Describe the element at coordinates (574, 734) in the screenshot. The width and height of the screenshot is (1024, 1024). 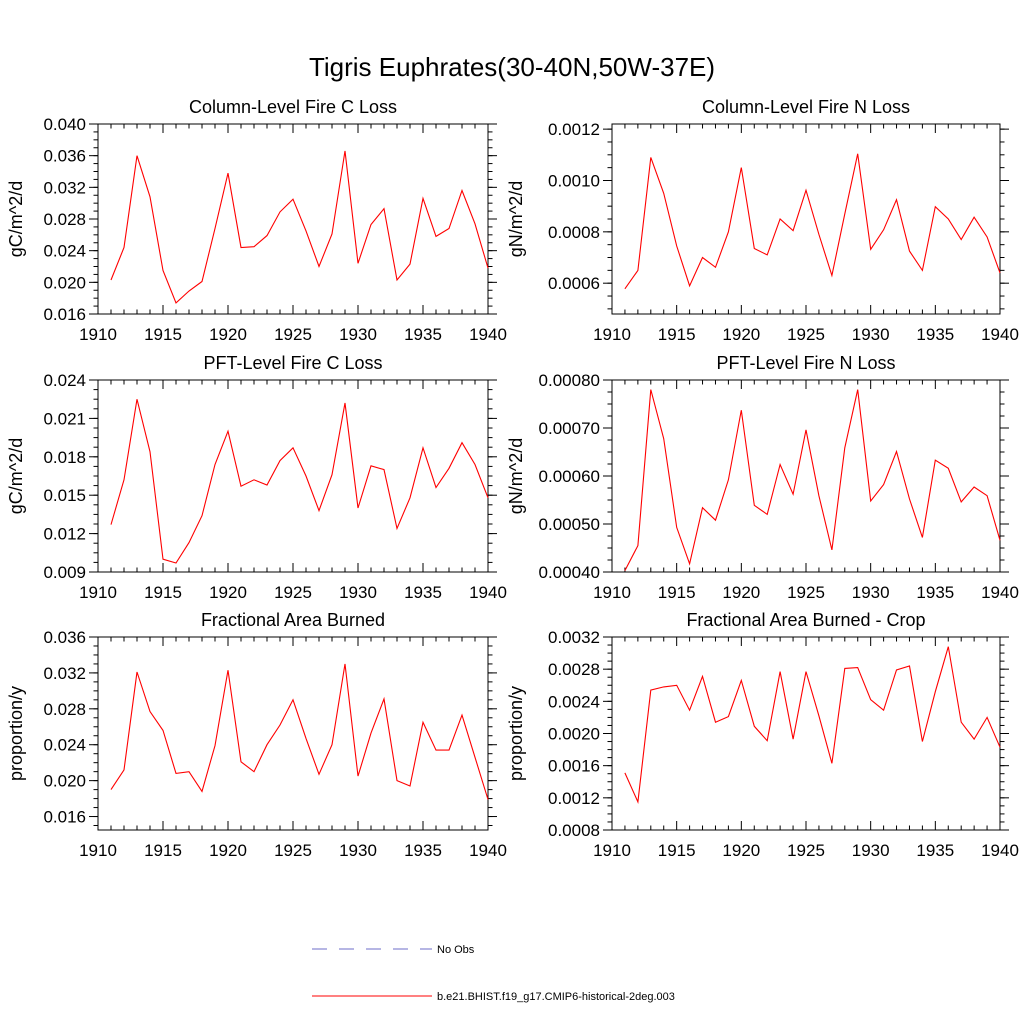
I see `y-tick-label: 0.0020` at that location.